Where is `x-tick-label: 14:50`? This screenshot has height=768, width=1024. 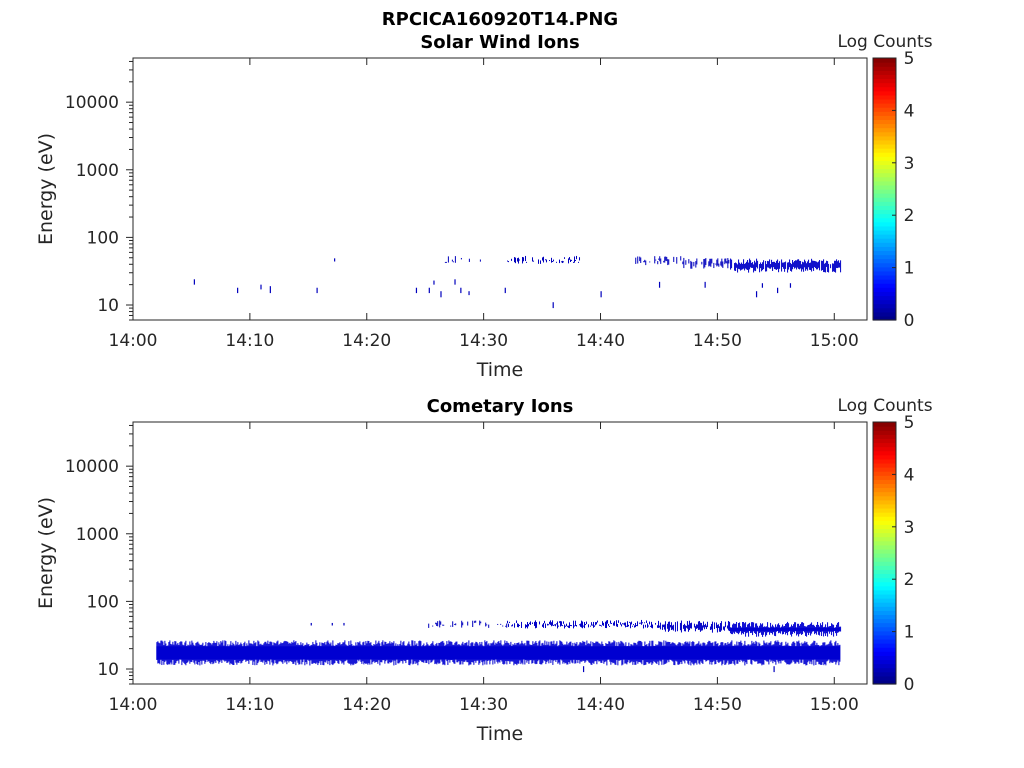
x-tick-label: 14:50 is located at coordinates (717, 705).